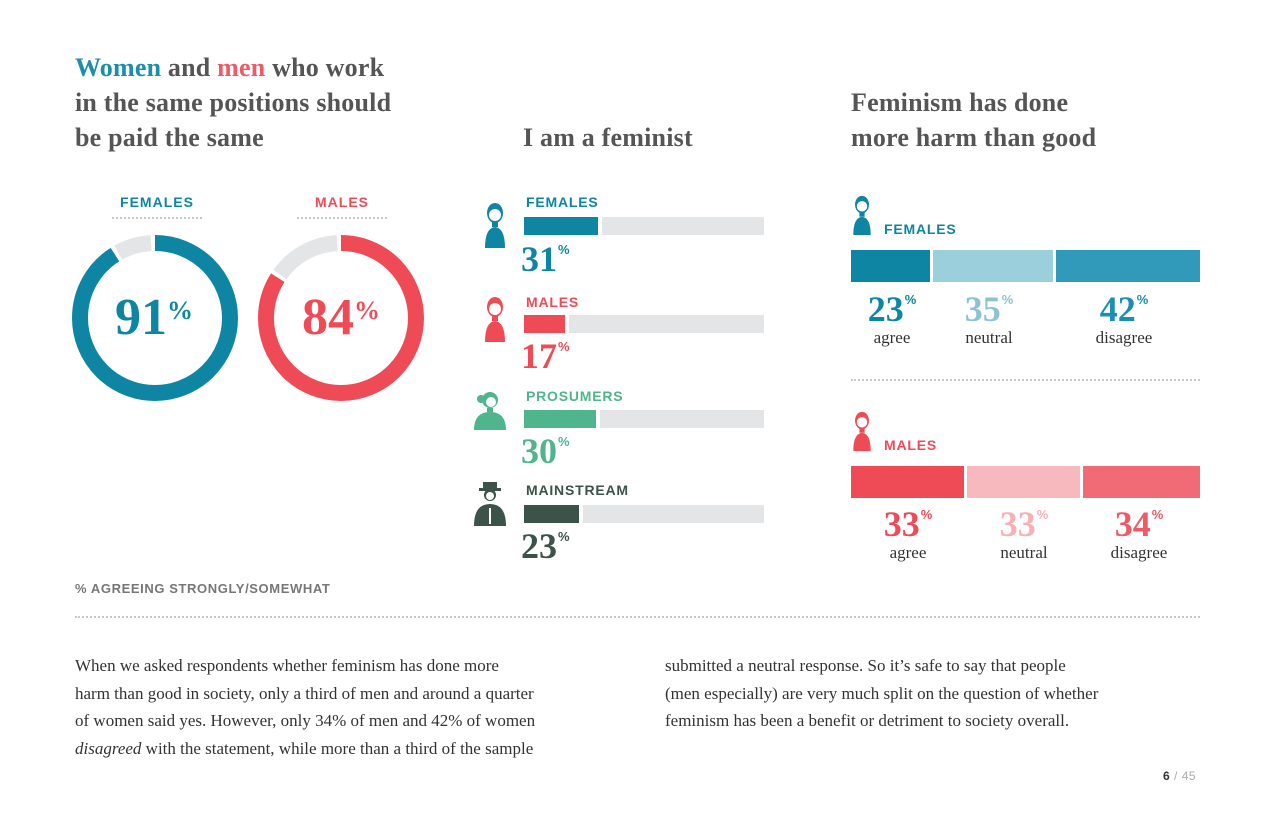 This screenshot has width=1275, height=825. What do you see at coordinates (490, 411) in the screenshot?
I see `prosumer-icon` at bounding box center [490, 411].